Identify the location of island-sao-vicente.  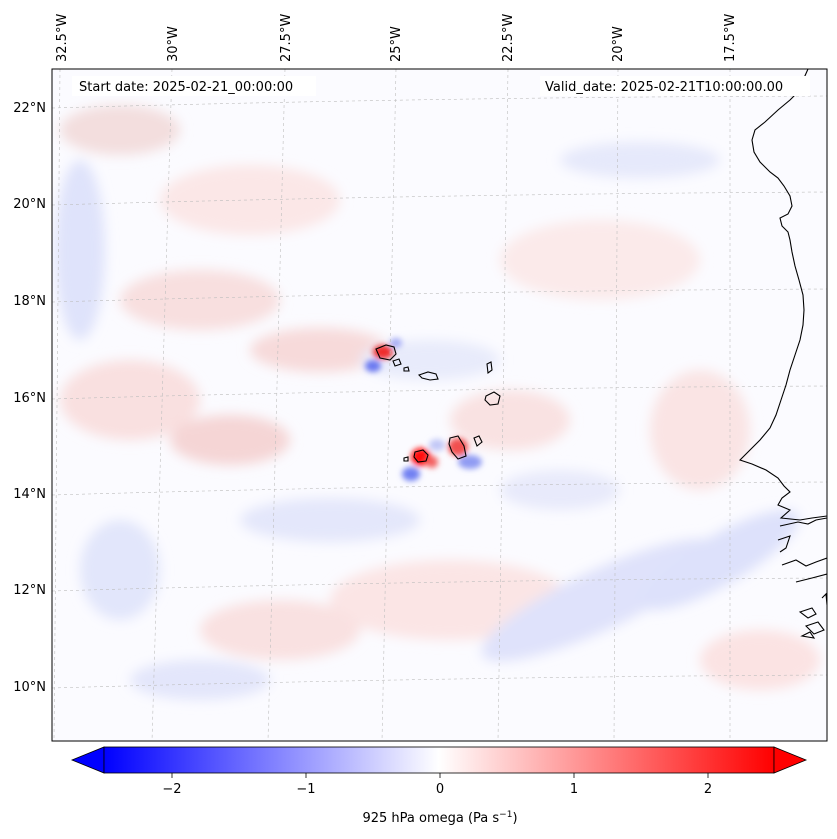
(397, 362).